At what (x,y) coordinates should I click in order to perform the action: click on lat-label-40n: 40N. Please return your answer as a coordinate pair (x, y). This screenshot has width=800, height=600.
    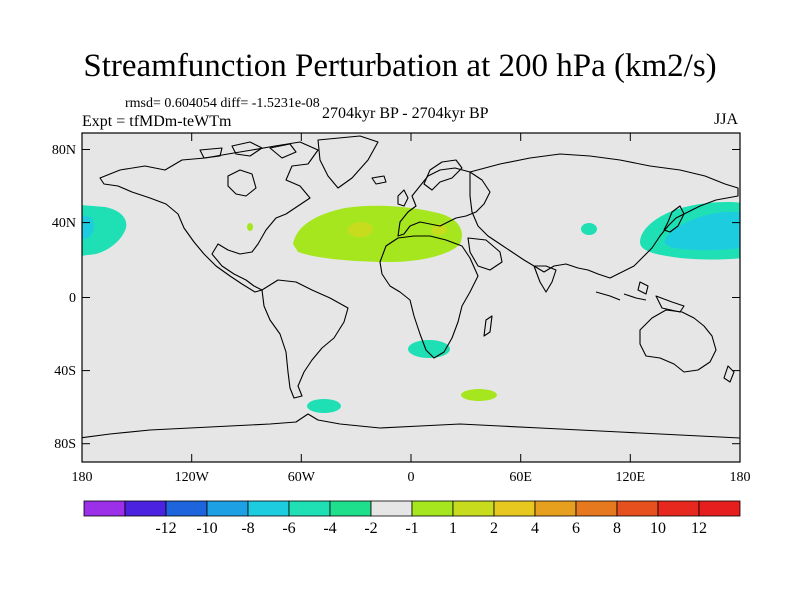
    Looking at the image, I should click on (64, 223).